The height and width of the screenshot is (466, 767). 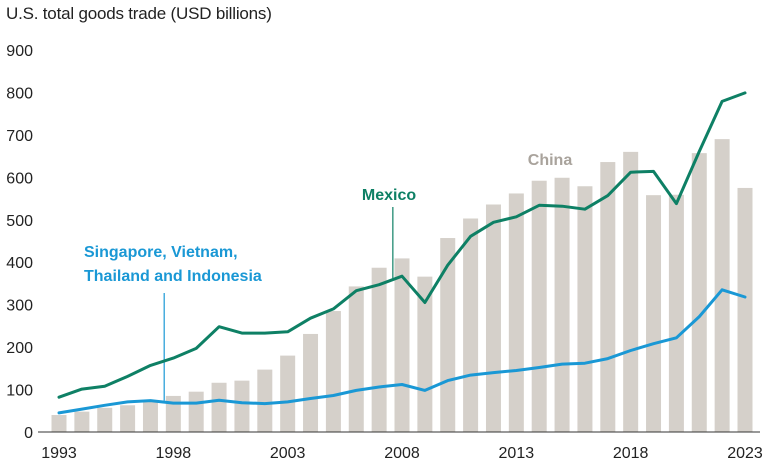 I want to click on bar-china-2005, so click(x=333, y=371).